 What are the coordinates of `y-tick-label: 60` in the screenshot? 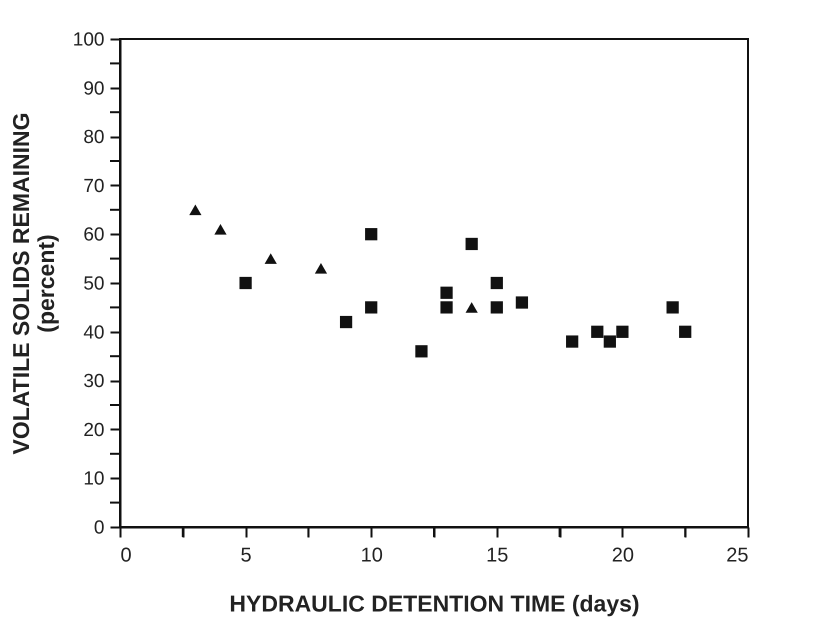 It's located at (93, 235).